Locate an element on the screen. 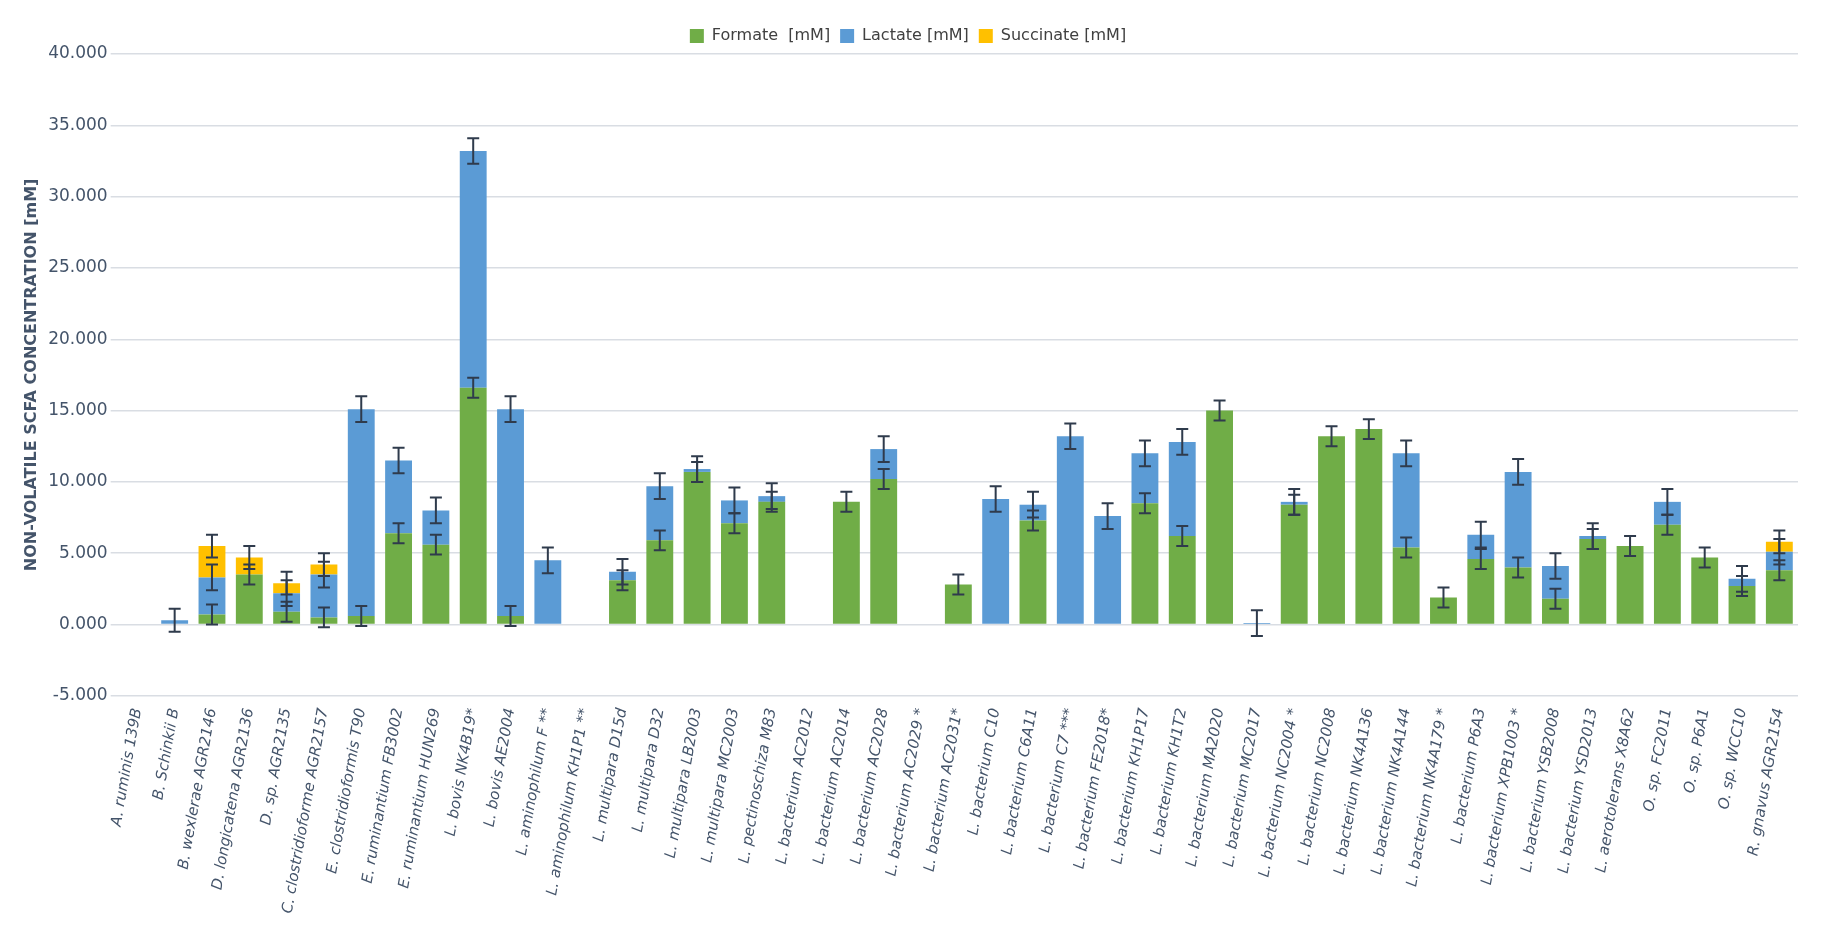 This screenshot has width=1839, height=943. x-tick-label: O. sp. P6A1 is located at coordinates (1696, 750).